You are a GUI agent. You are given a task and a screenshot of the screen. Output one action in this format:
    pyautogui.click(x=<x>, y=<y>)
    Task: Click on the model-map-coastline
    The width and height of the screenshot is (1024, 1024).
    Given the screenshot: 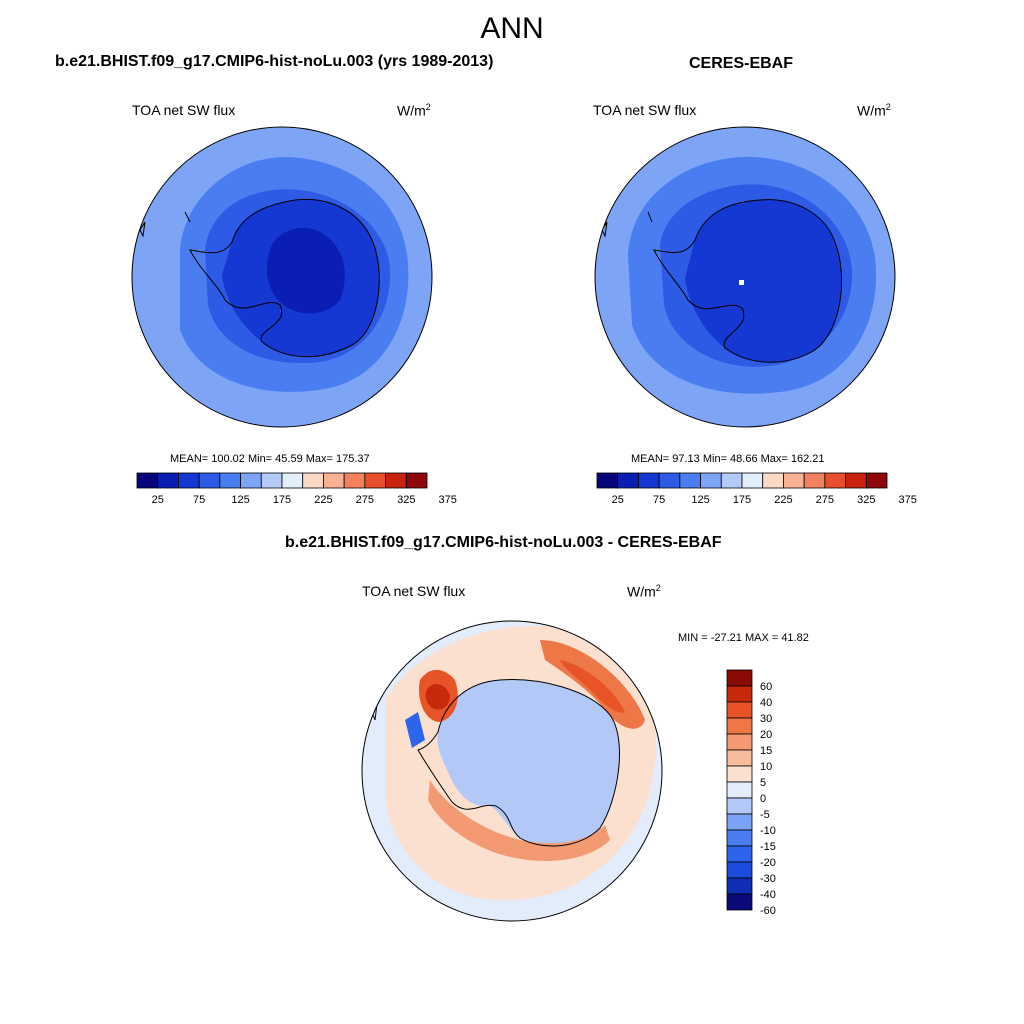 What is the action you would take?
    pyautogui.click(x=284, y=278)
    